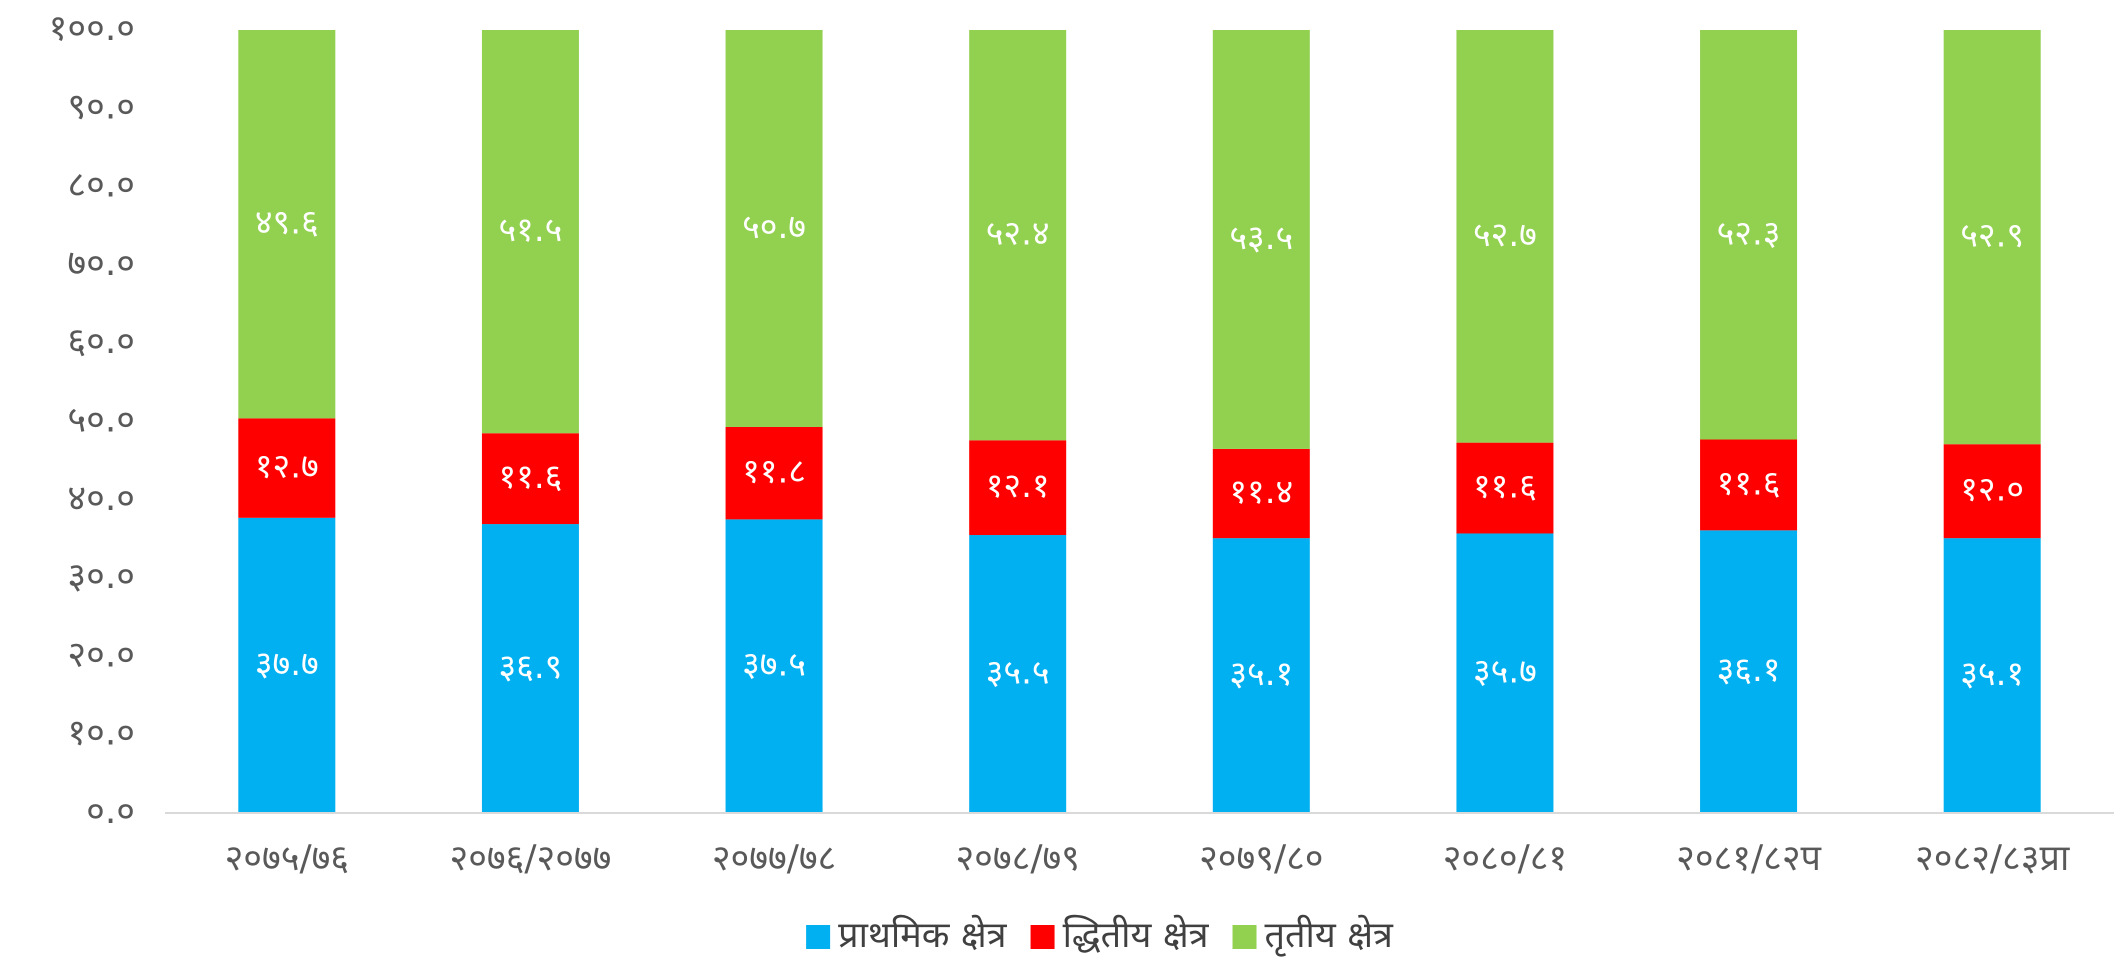 The width and height of the screenshot is (2114, 970). I want to click on data-label: ११.८, so click(774, 472).